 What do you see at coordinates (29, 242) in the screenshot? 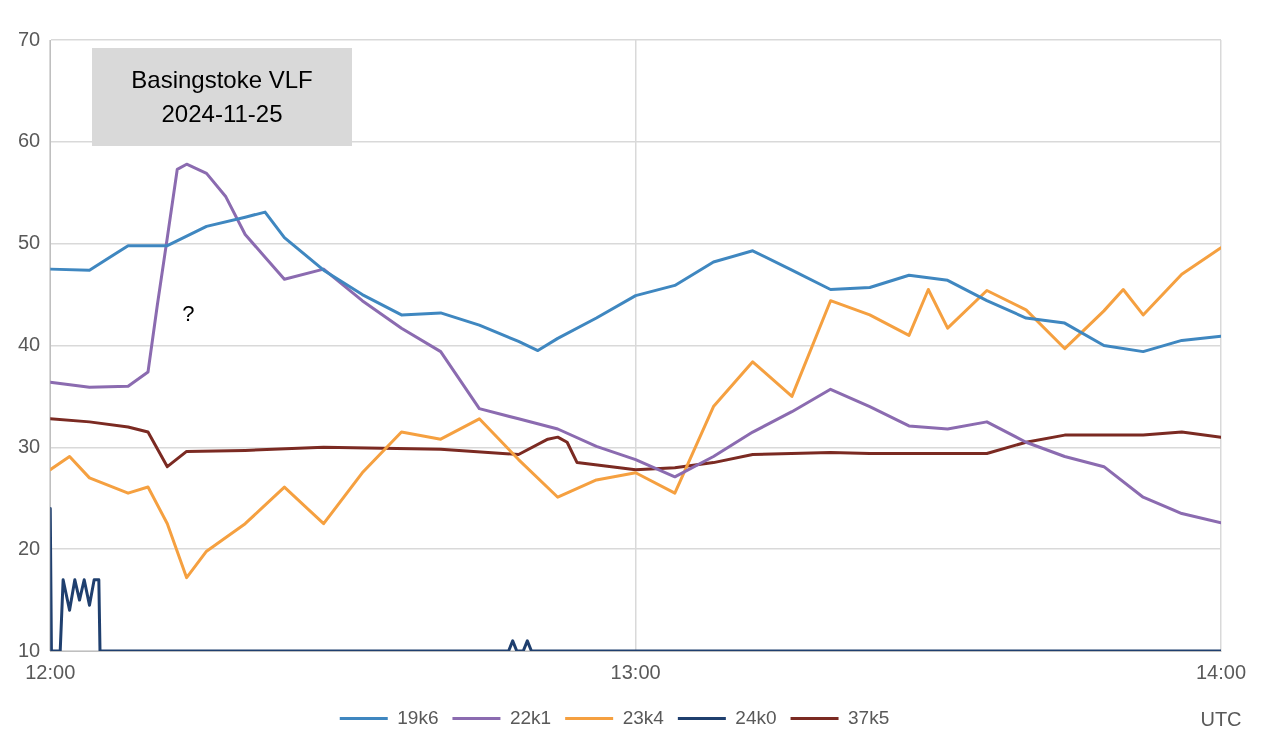
I see `y-tick-label: 50` at bounding box center [29, 242].